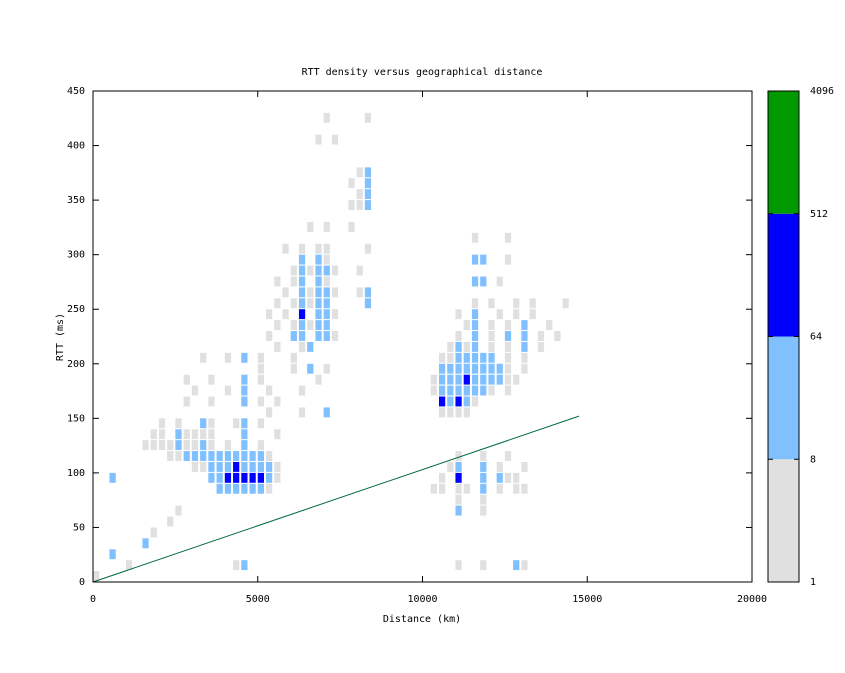  What do you see at coordinates (422, 72) in the screenshot?
I see `chart-title: RTT density versus geographical distance` at bounding box center [422, 72].